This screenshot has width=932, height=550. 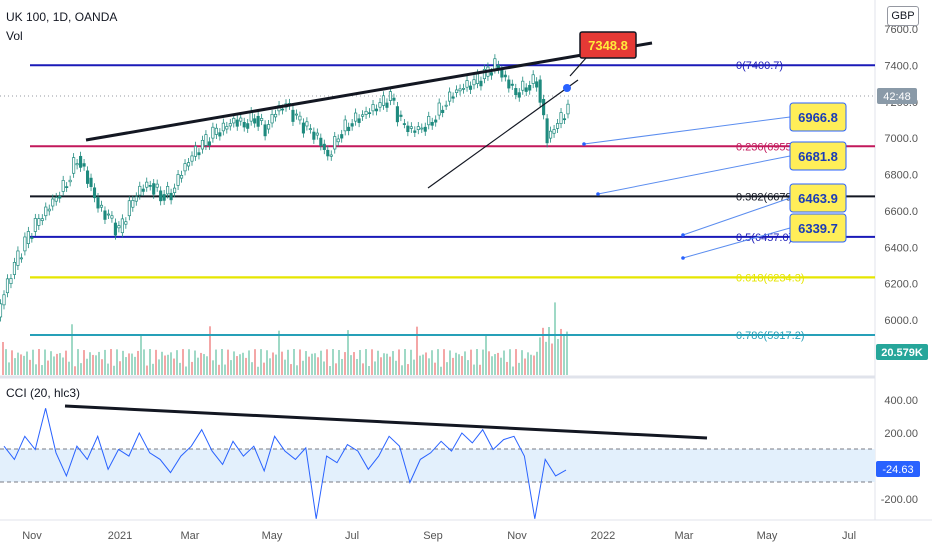 What do you see at coordinates (818, 156) in the screenshot?
I see `target-callout-box: 6681.8` at bounding box center [818, 156].